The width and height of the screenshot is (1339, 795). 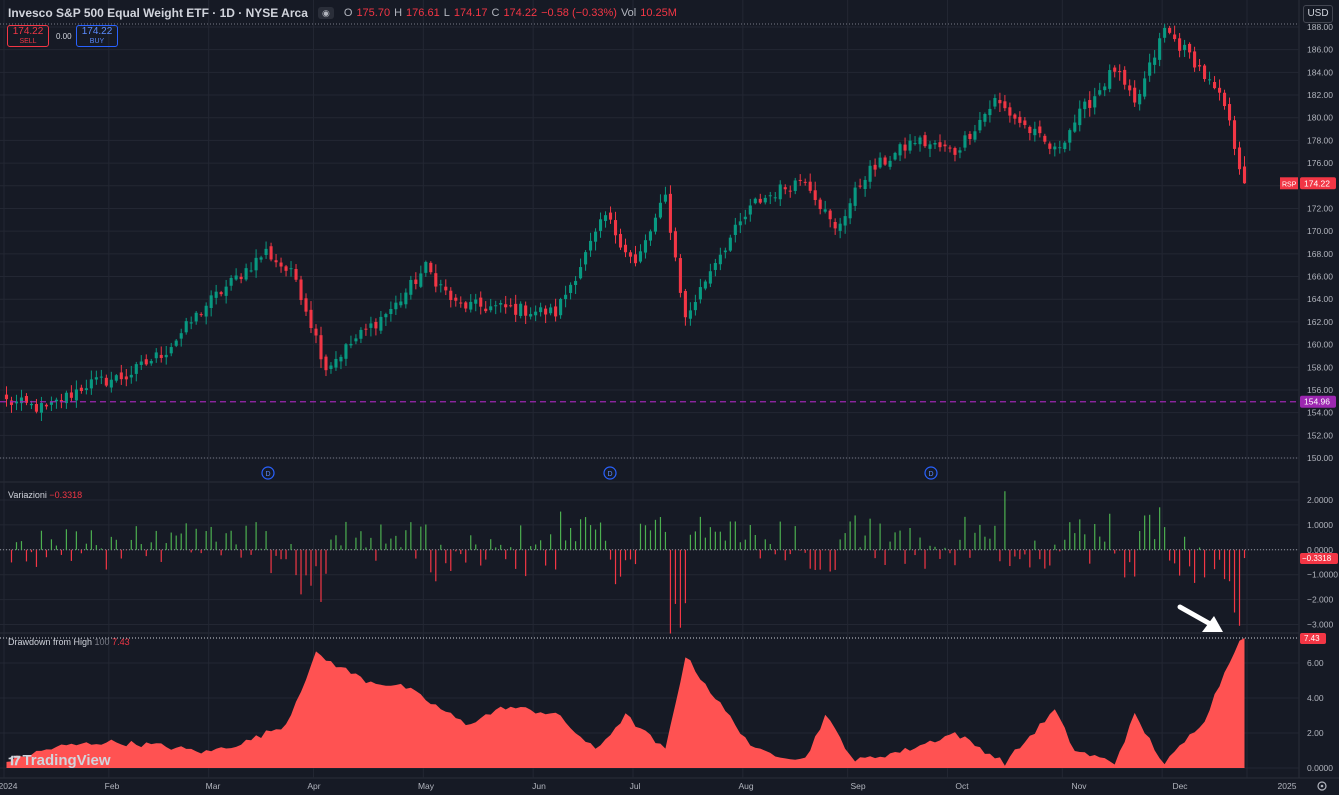 I want to click on annotation-arrow-shaft, so click(x=1196, y=616).